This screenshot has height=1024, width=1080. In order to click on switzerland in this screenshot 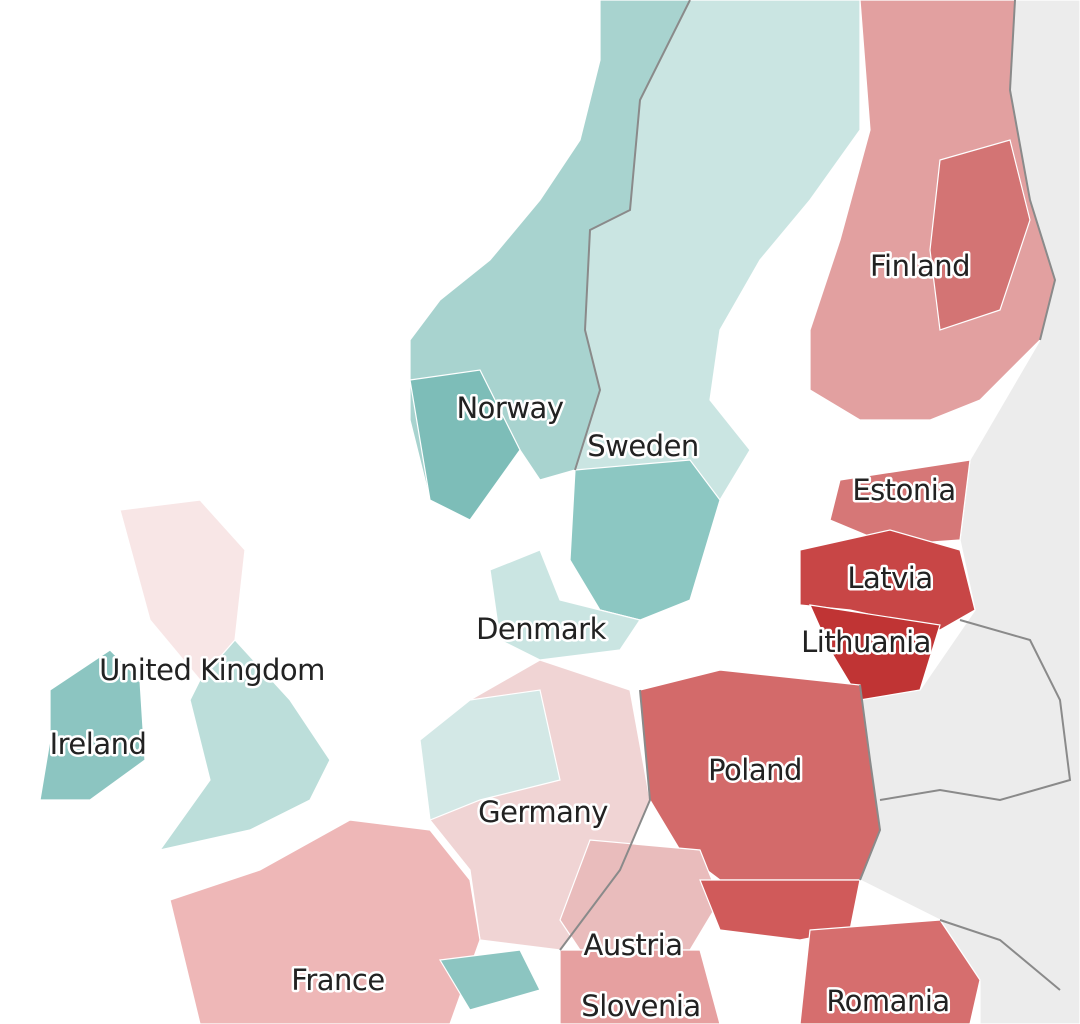, I will do `click(490, 980)`.